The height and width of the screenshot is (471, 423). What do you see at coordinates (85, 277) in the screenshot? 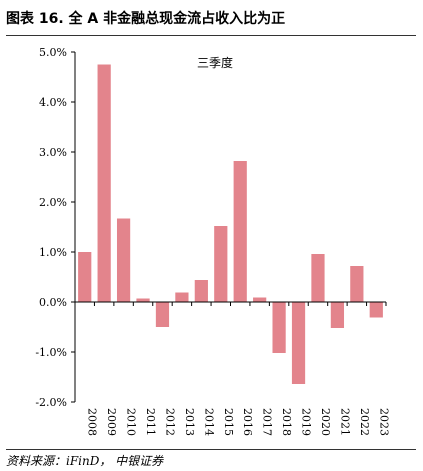
I see `bar-2008` at bounding box center [85, 277].